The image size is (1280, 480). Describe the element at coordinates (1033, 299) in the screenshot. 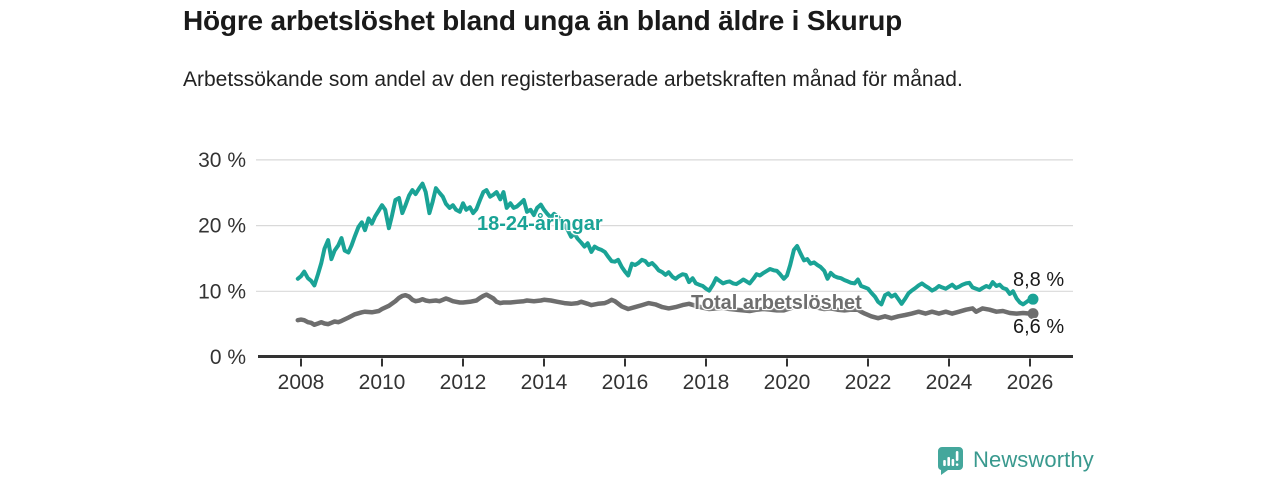

I see `series-endpoint-dot-18-24-ringar` at that location.